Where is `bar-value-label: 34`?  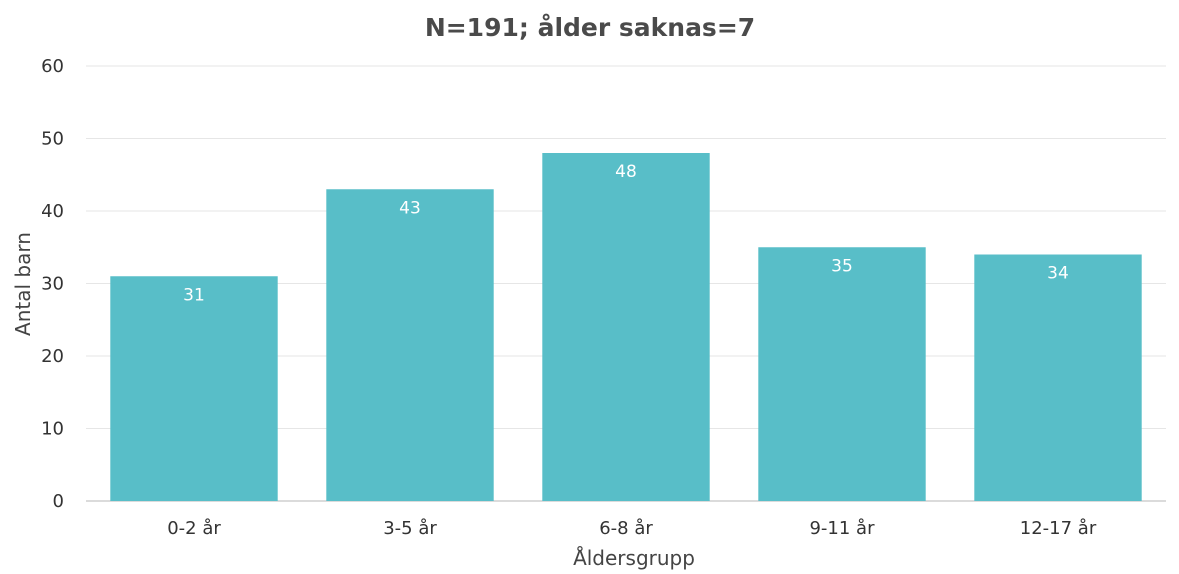
bar-value-label: 34 is located at coordinates (1058, 274).